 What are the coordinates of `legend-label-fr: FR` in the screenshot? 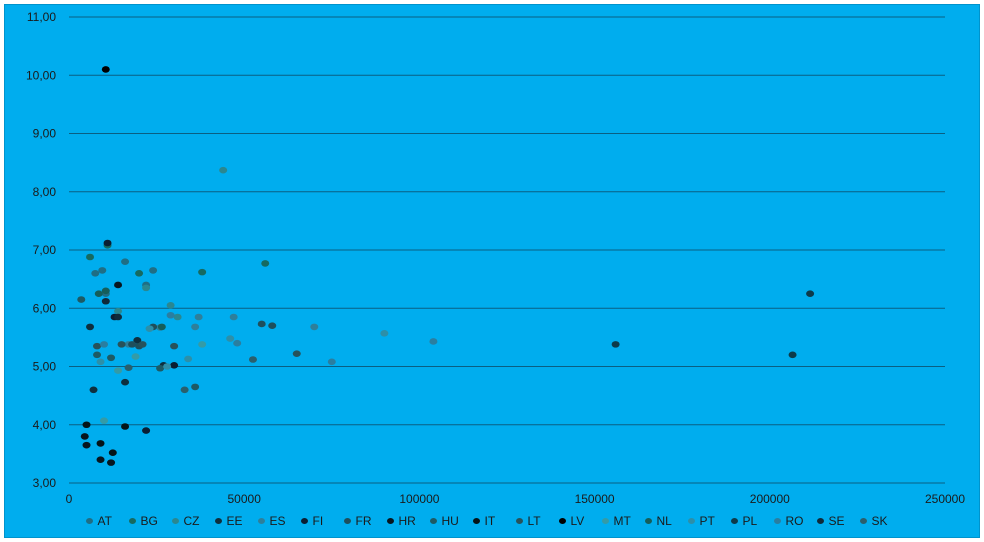 It's located at (364, 521).